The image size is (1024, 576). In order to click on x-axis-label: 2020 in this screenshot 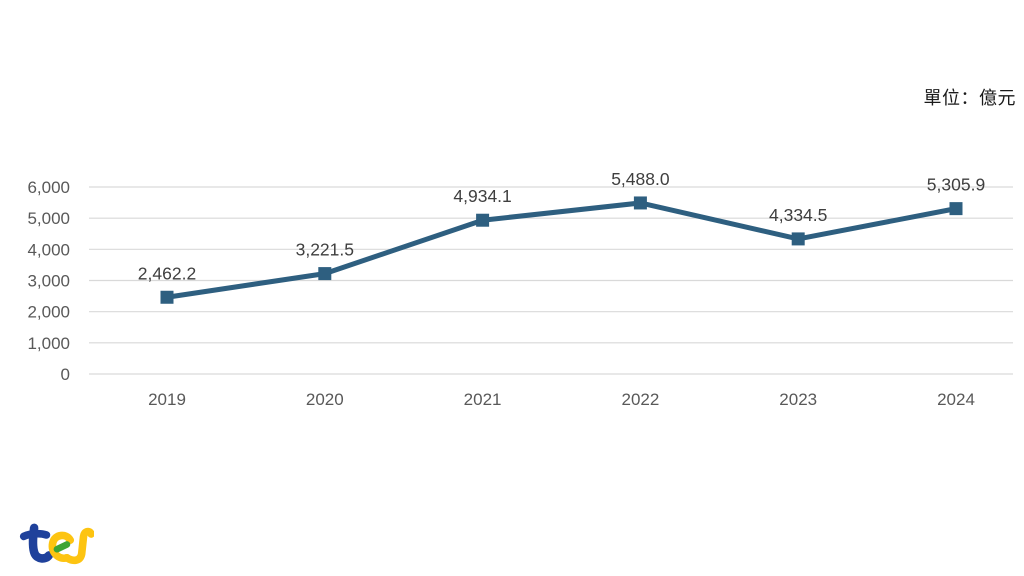, I will do `click(325, 399)`.